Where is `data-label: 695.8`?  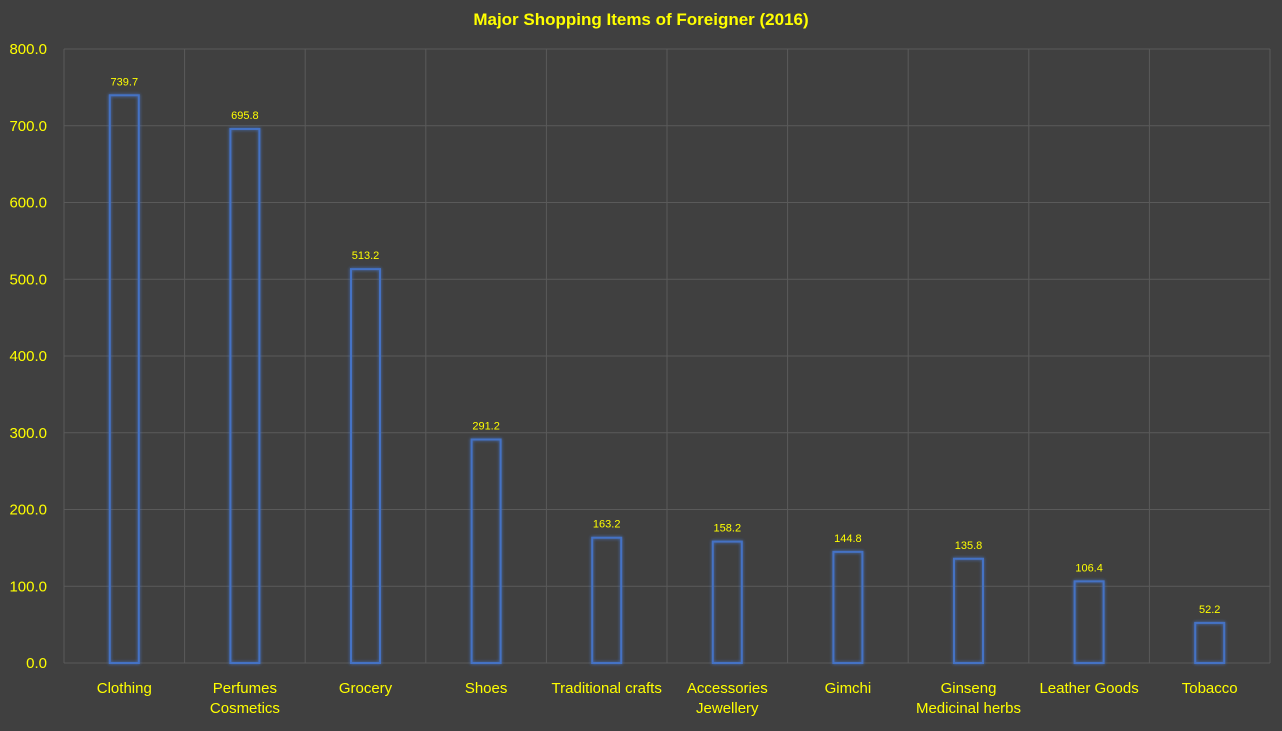
data-label: 695.8 is located at coordinates (245, 116).